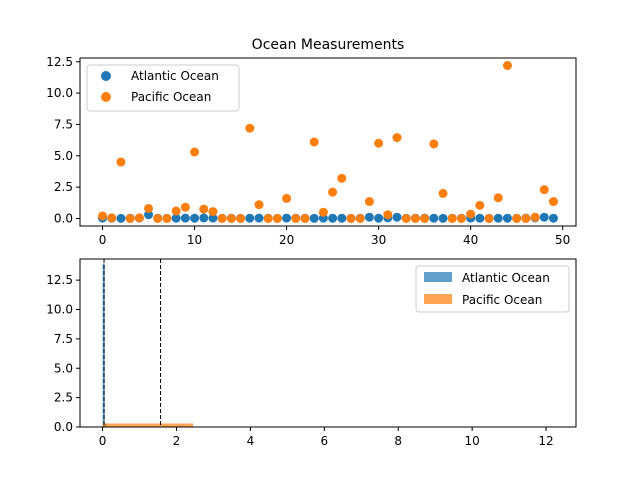 This screenshot has height=480, width=640. Describe the element at coordinates (286, 240) in the screenshot. I see `scatter-x-tick-label: 20` at that location.